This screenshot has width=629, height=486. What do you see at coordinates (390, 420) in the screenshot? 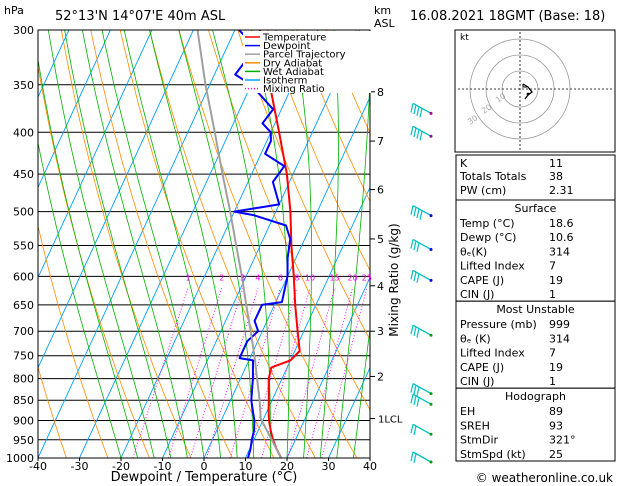
I see `km-tick-label: 1LCL` at bounding box center [390, 420].